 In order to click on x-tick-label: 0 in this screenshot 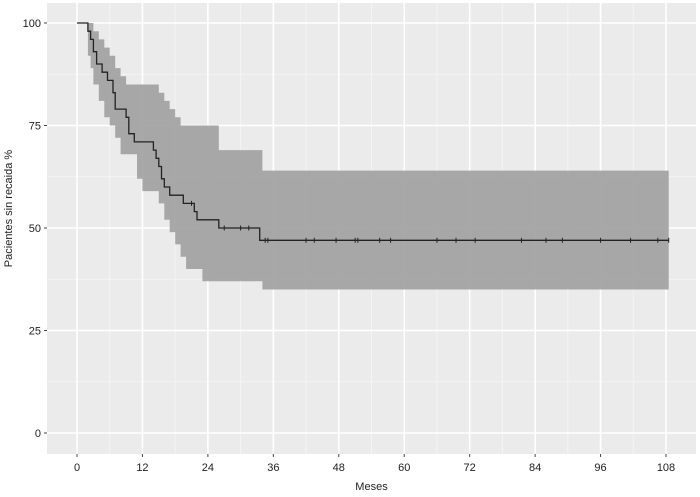, I will do `click(77, 468)`.